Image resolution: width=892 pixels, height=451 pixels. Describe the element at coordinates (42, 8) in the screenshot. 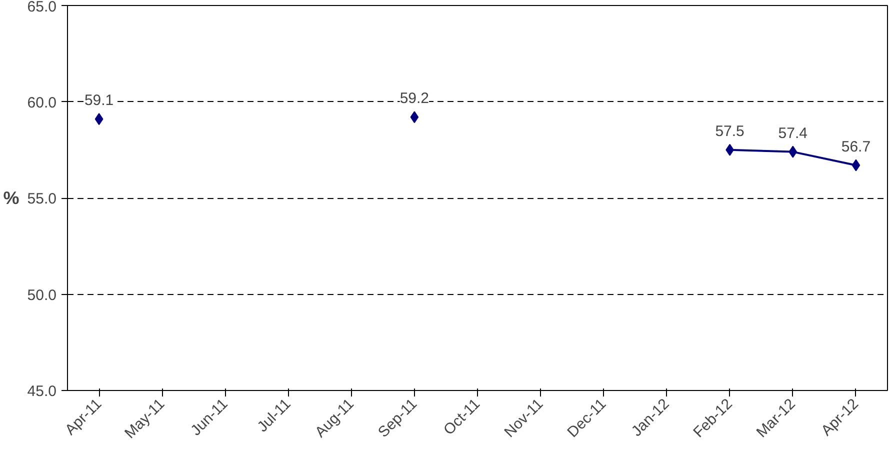

I see `y-tick-label: 65.0` at that location.